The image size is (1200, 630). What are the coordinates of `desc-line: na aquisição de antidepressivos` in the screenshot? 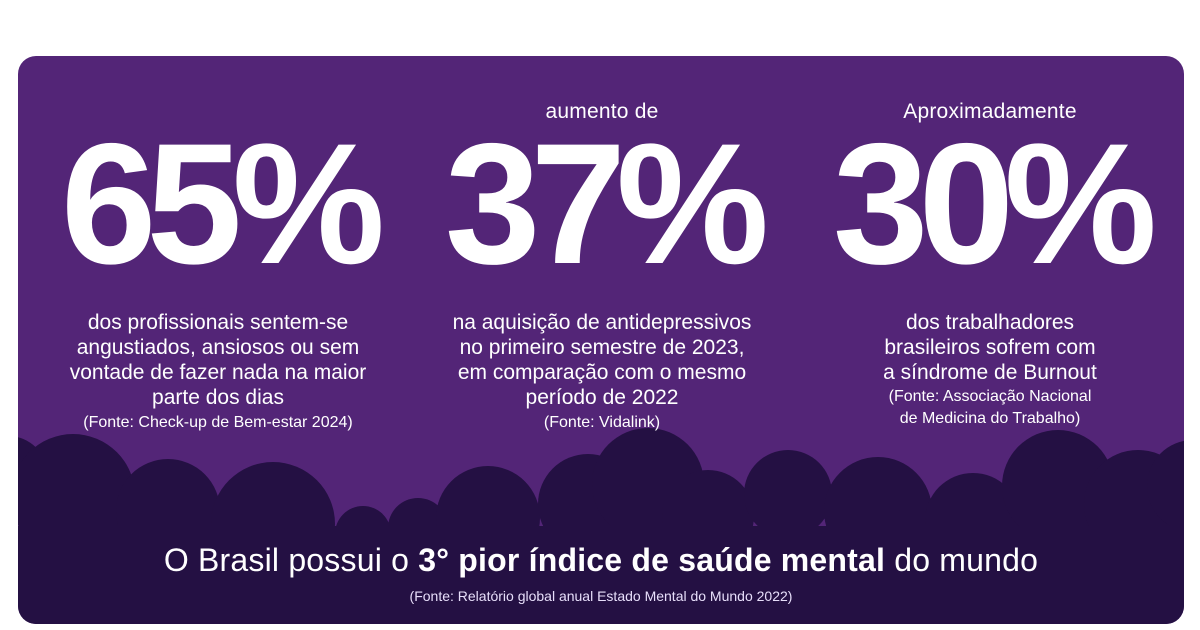 It's located at (602, 322).